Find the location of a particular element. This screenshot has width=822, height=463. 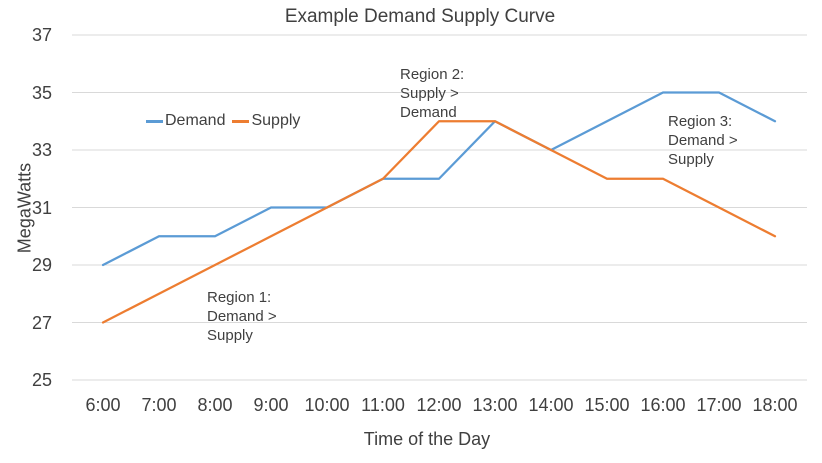

x-tick-label: 10:00 is located at coordinates (327, 405).